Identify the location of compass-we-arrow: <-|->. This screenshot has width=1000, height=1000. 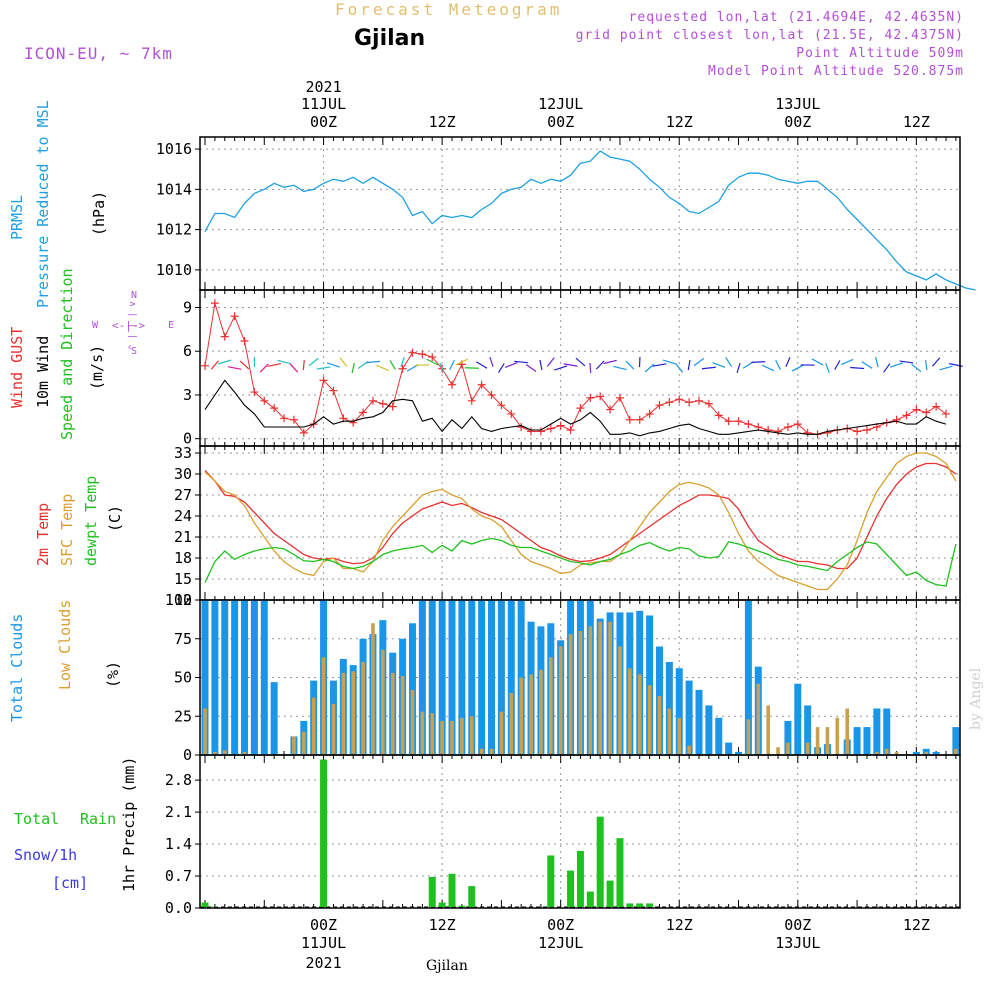
(129, 325).